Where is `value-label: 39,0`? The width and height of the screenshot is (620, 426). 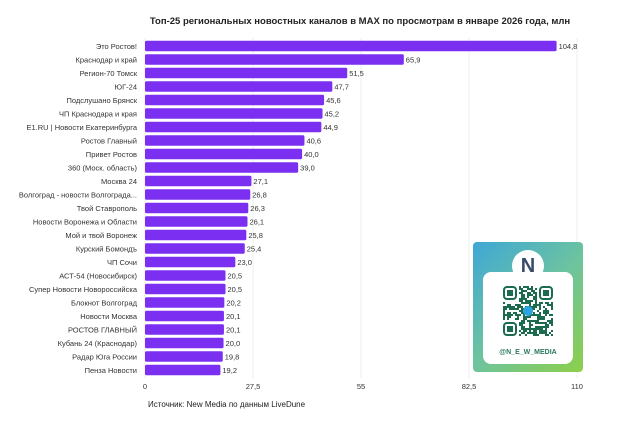
value-label: 39,0 is located at coordinates (307, 168).